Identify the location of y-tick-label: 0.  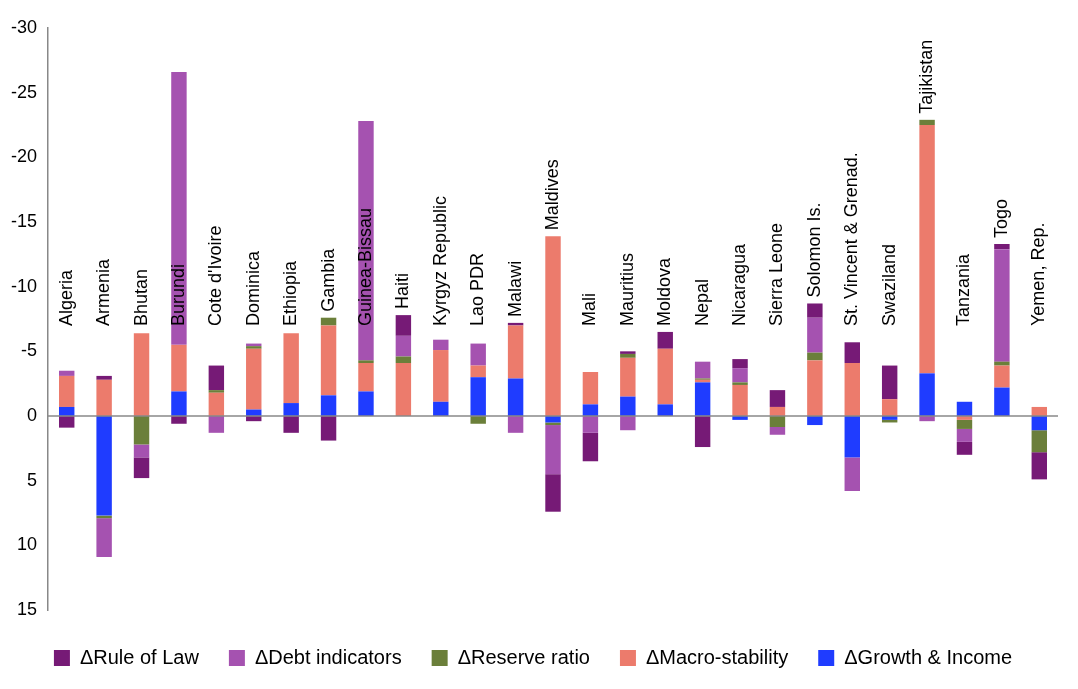
(32, 414).